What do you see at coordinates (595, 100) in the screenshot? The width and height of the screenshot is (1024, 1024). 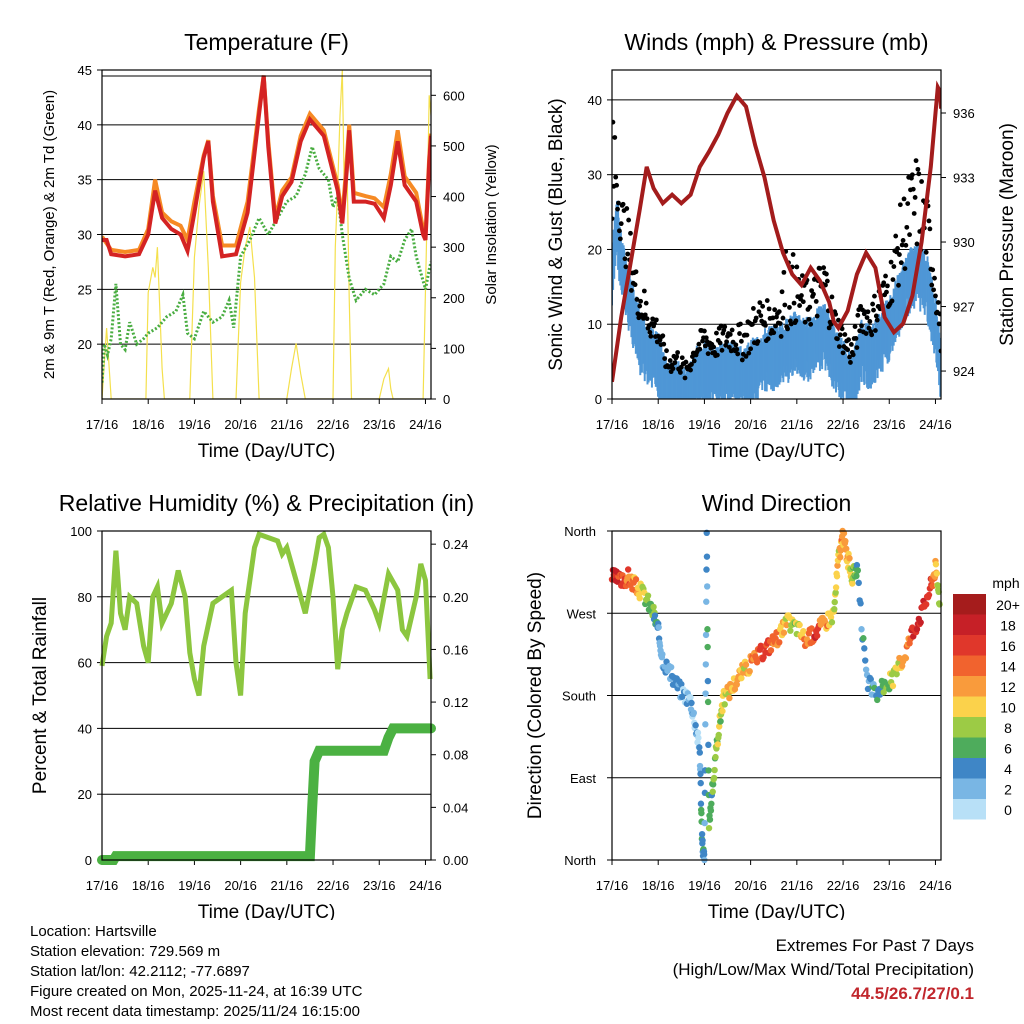 I see `winds-ytick-label: 40` at bounding box center [595, 100].